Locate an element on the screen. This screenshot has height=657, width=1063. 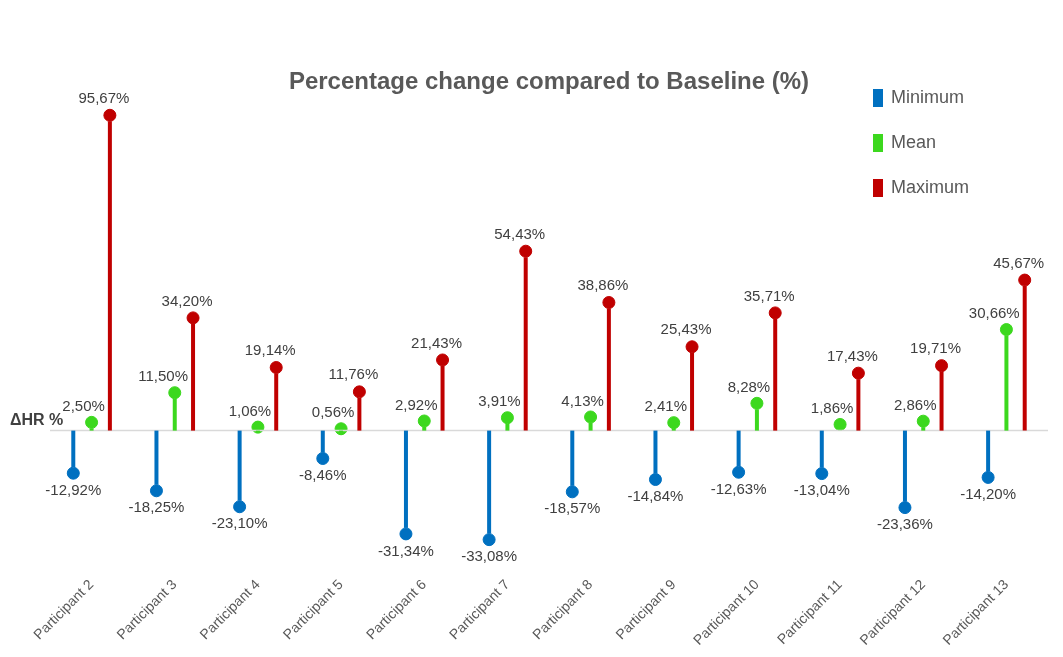
data-label: 21,43% is located at coordinates (436, 342).